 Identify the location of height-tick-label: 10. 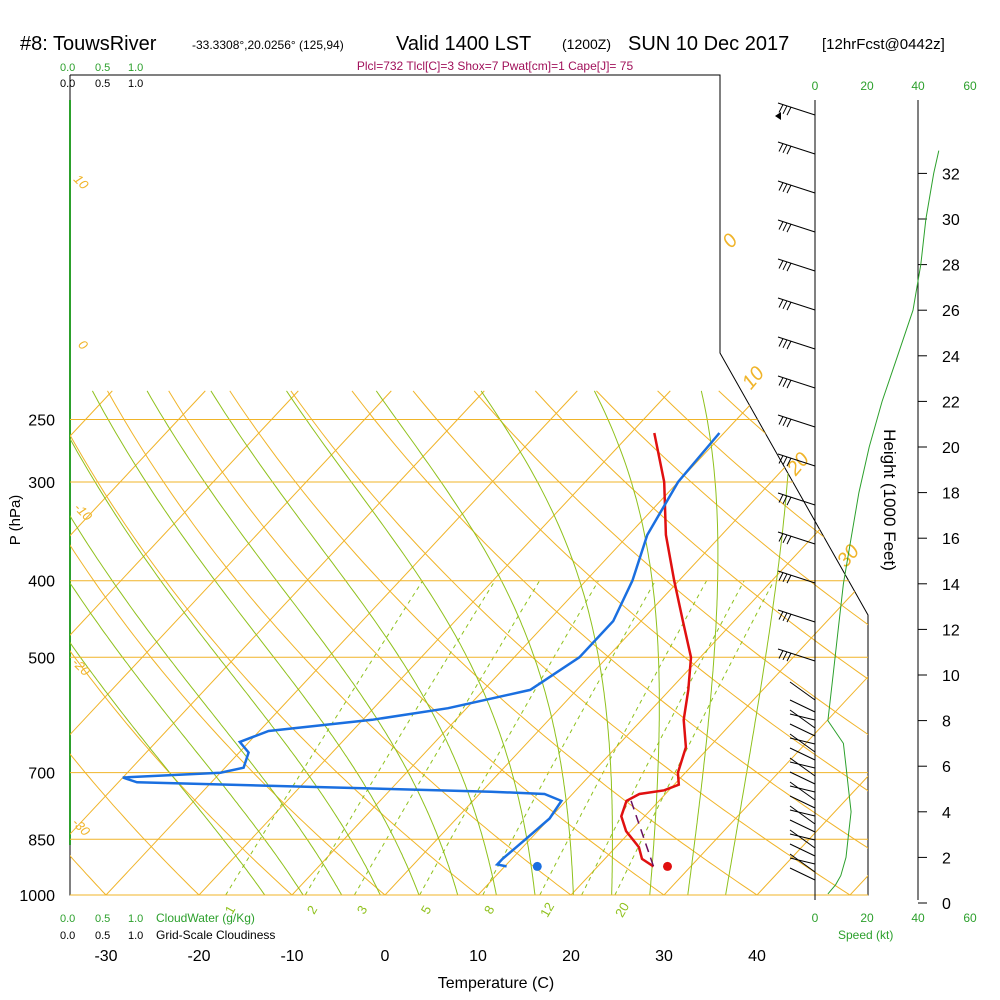
(951, 676).